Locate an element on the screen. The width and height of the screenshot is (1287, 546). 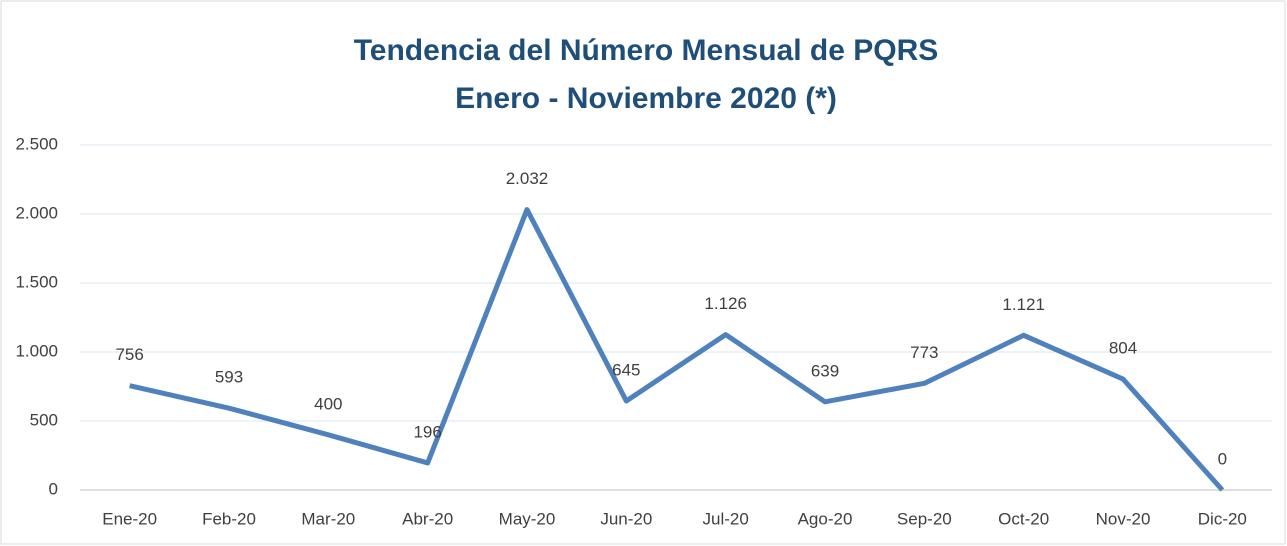
data-label: 1.126 is located at coordinates (725, 303).